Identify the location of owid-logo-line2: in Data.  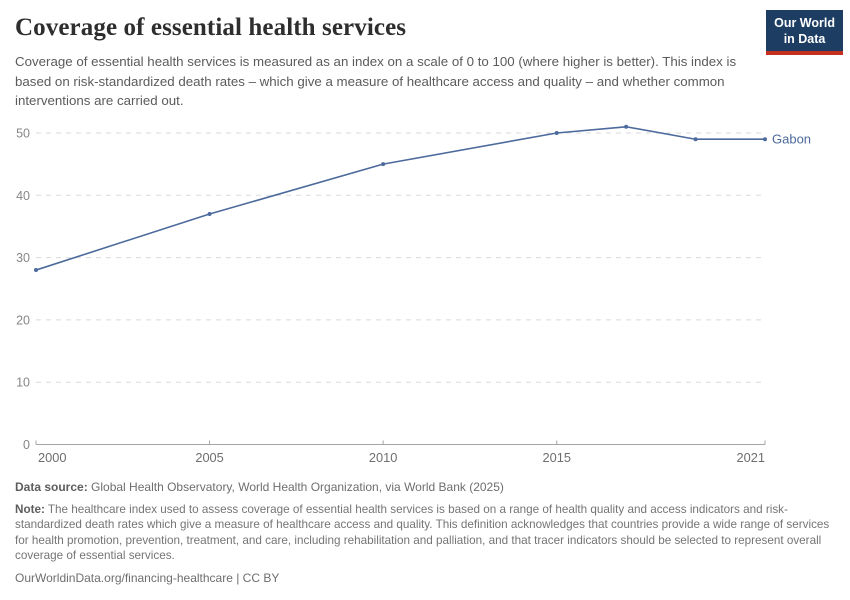
(804, 39).